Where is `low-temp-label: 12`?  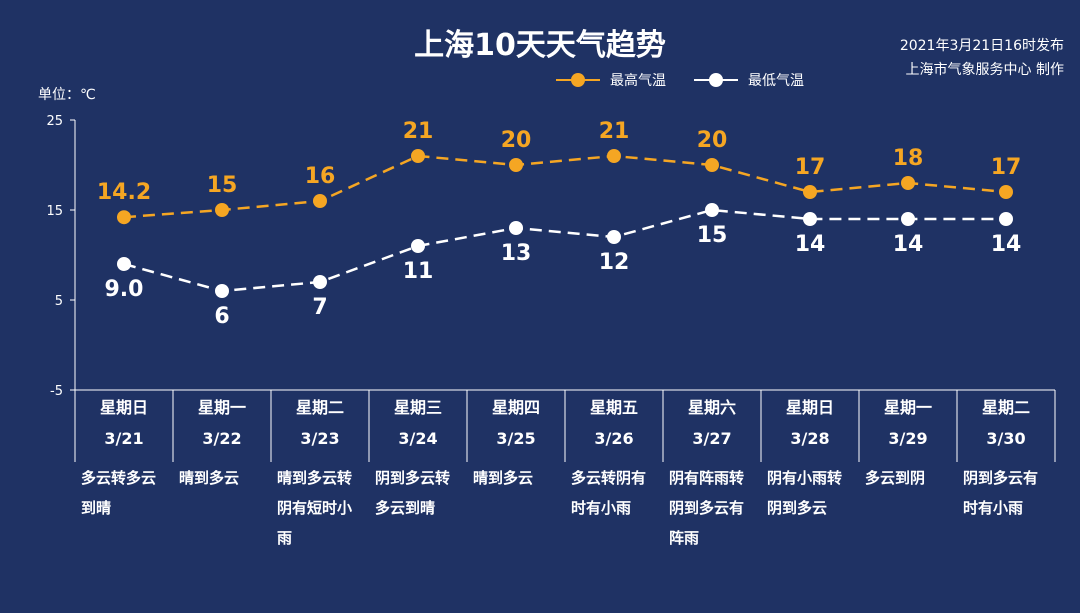
low-temp-label: 12 is located at coordinates (614, 262).